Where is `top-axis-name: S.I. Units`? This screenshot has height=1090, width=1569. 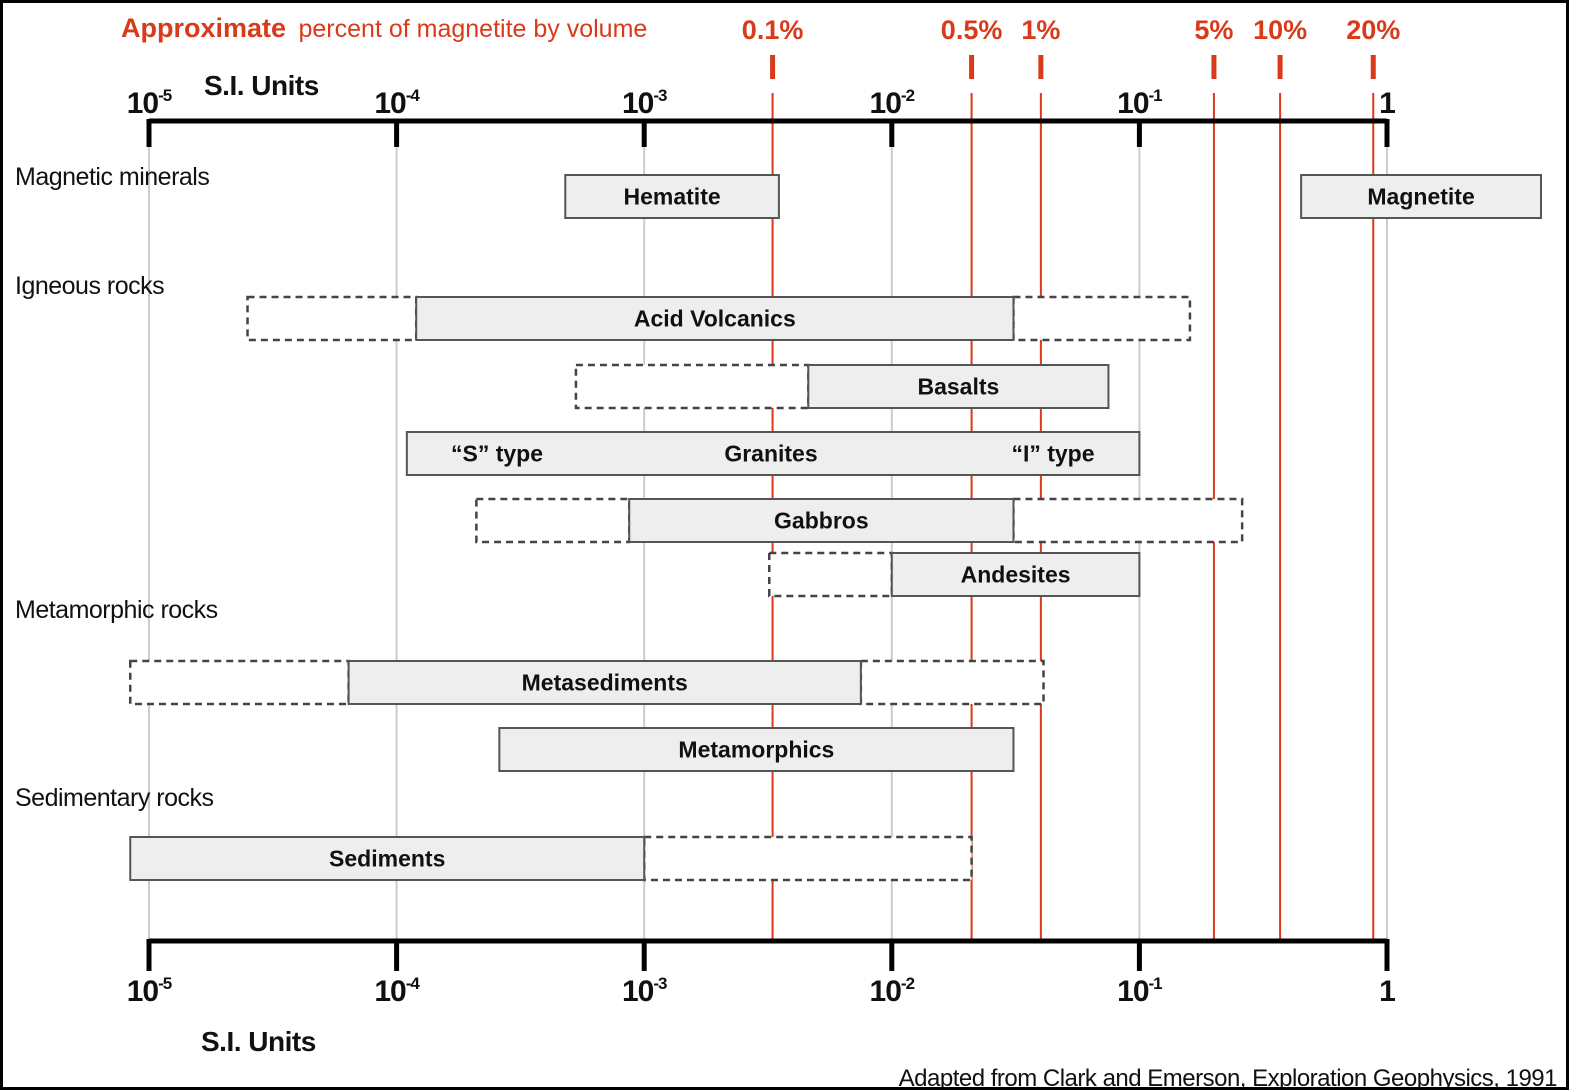 top-axis-name: S.I. Units is located at coordinates (261, 85).